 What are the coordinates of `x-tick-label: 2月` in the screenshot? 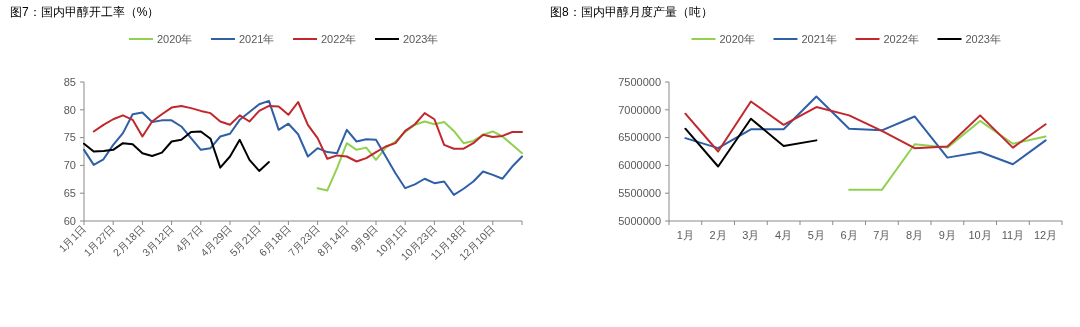 It's located at (718, 235).